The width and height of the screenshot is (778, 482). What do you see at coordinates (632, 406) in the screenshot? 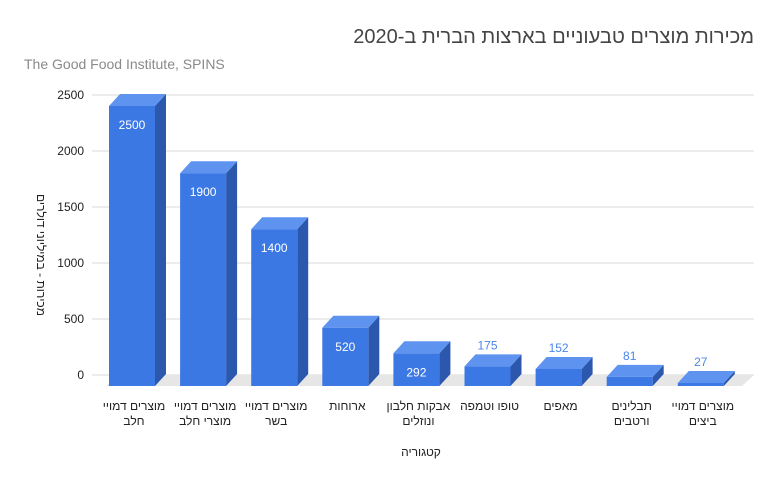
I see `x-tick-label: תבלינים` at bounding box center [632, 406].